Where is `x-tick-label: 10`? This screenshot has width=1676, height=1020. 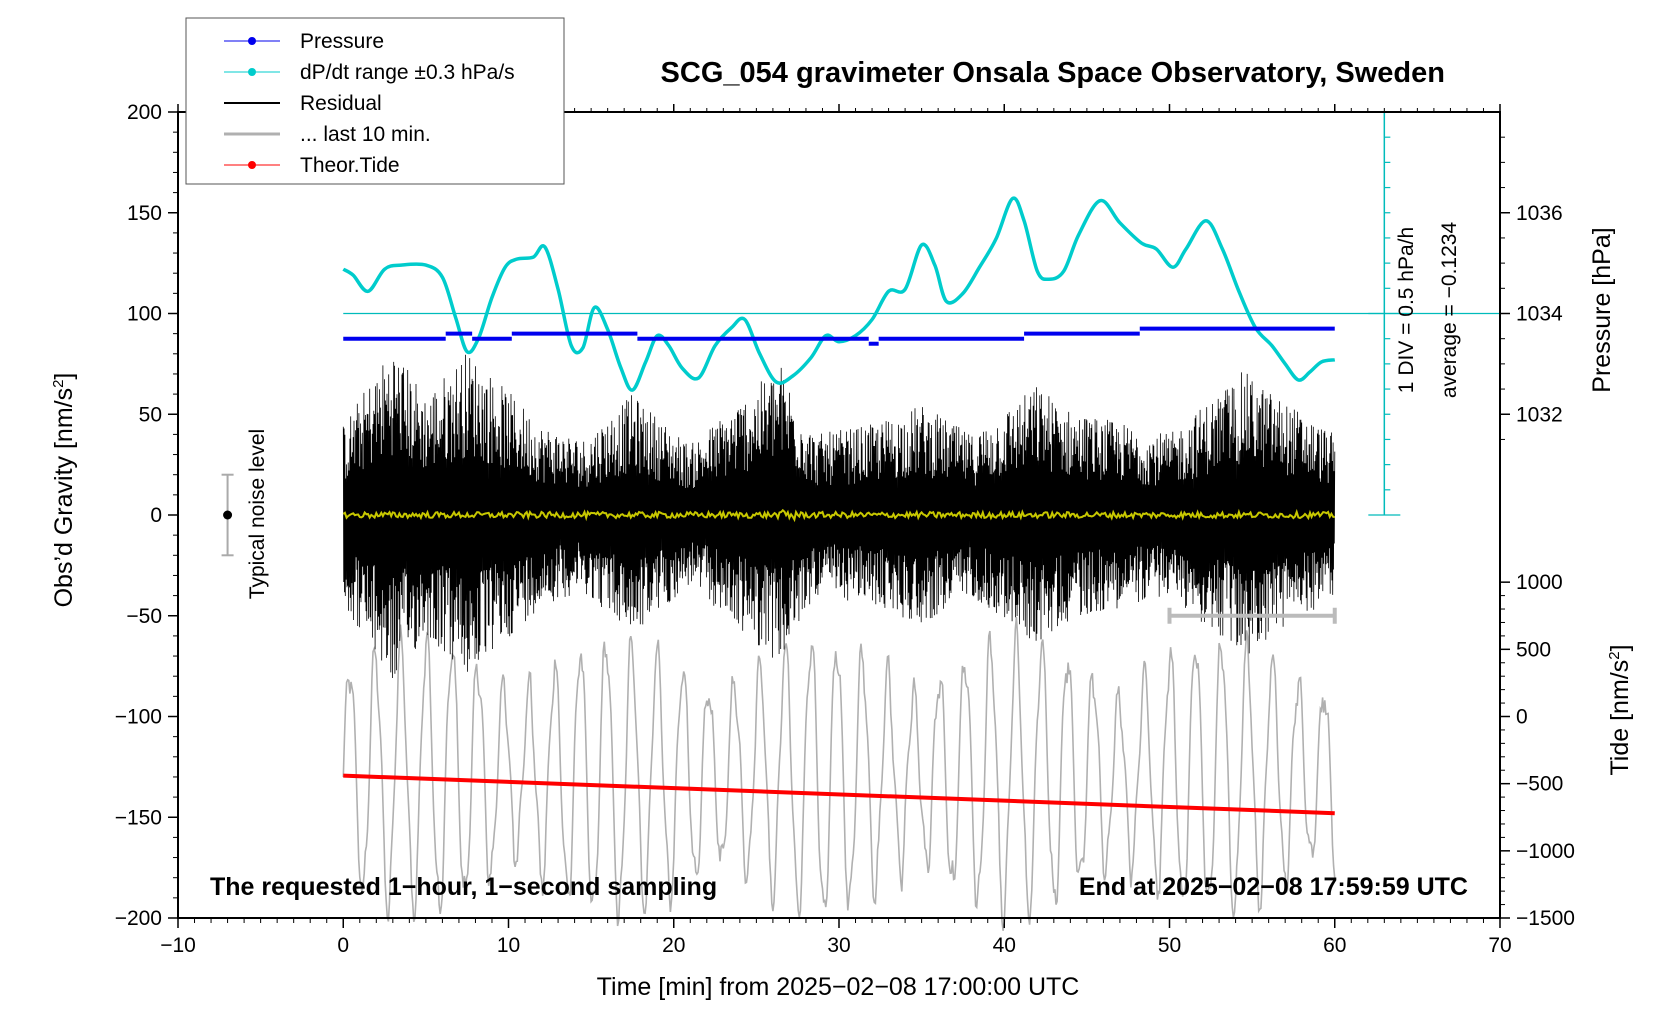 x-tick-label: 10 is located at coordinates (508, 945).